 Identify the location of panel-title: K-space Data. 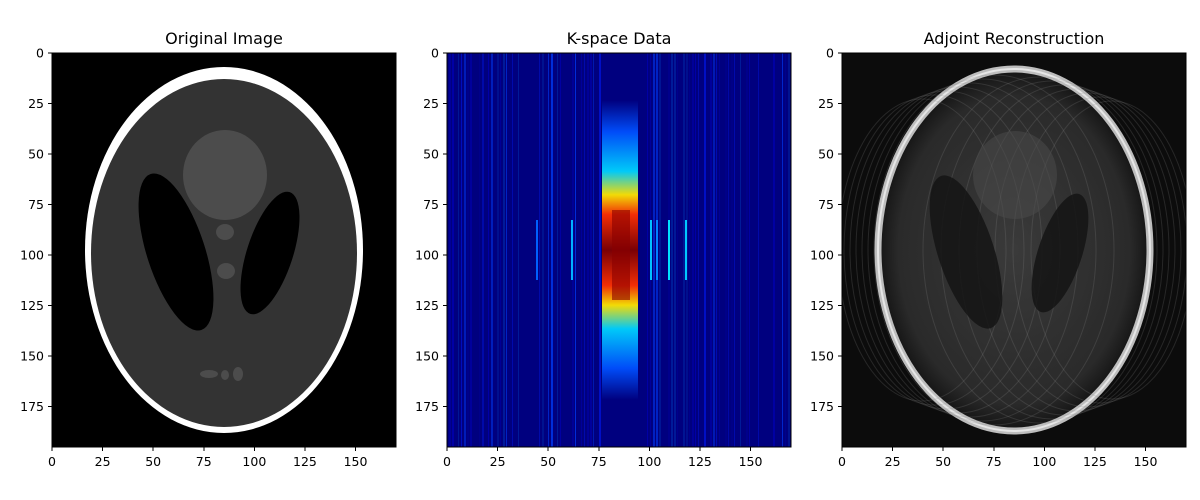
(619, 38).